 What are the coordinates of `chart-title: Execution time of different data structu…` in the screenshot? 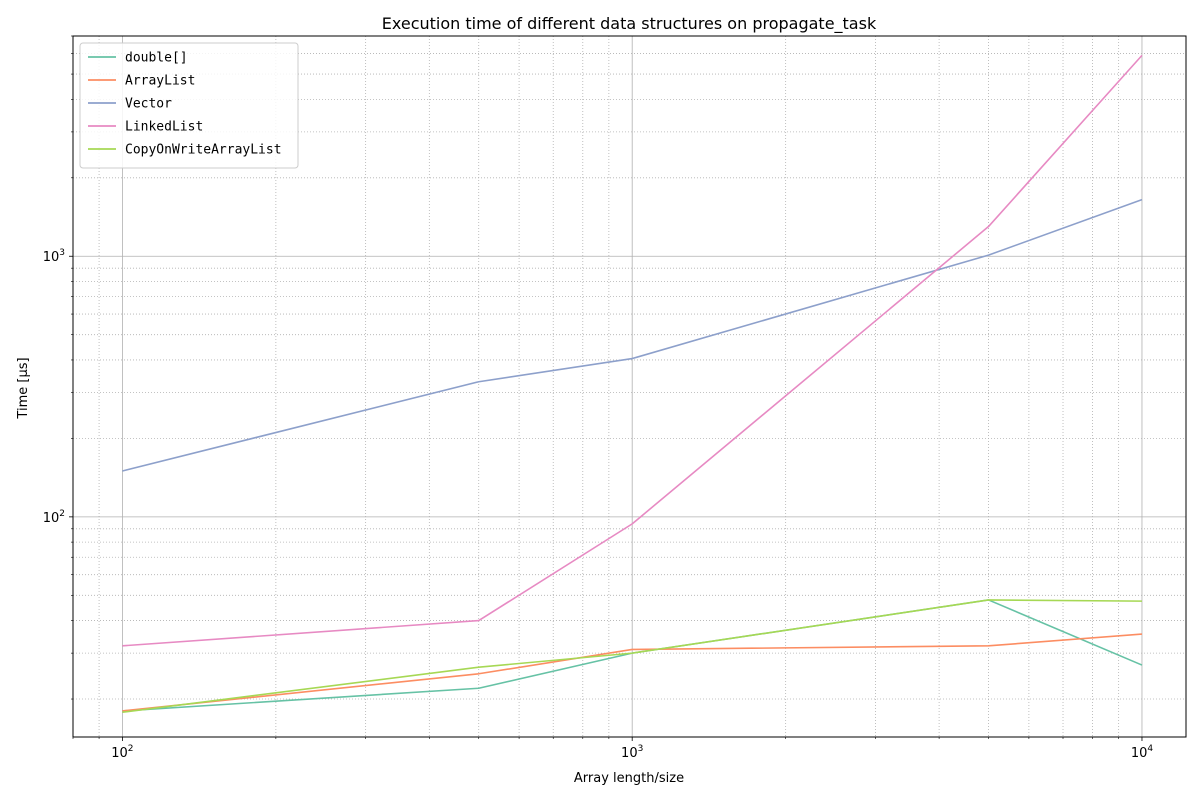 It's located at (629, 24).